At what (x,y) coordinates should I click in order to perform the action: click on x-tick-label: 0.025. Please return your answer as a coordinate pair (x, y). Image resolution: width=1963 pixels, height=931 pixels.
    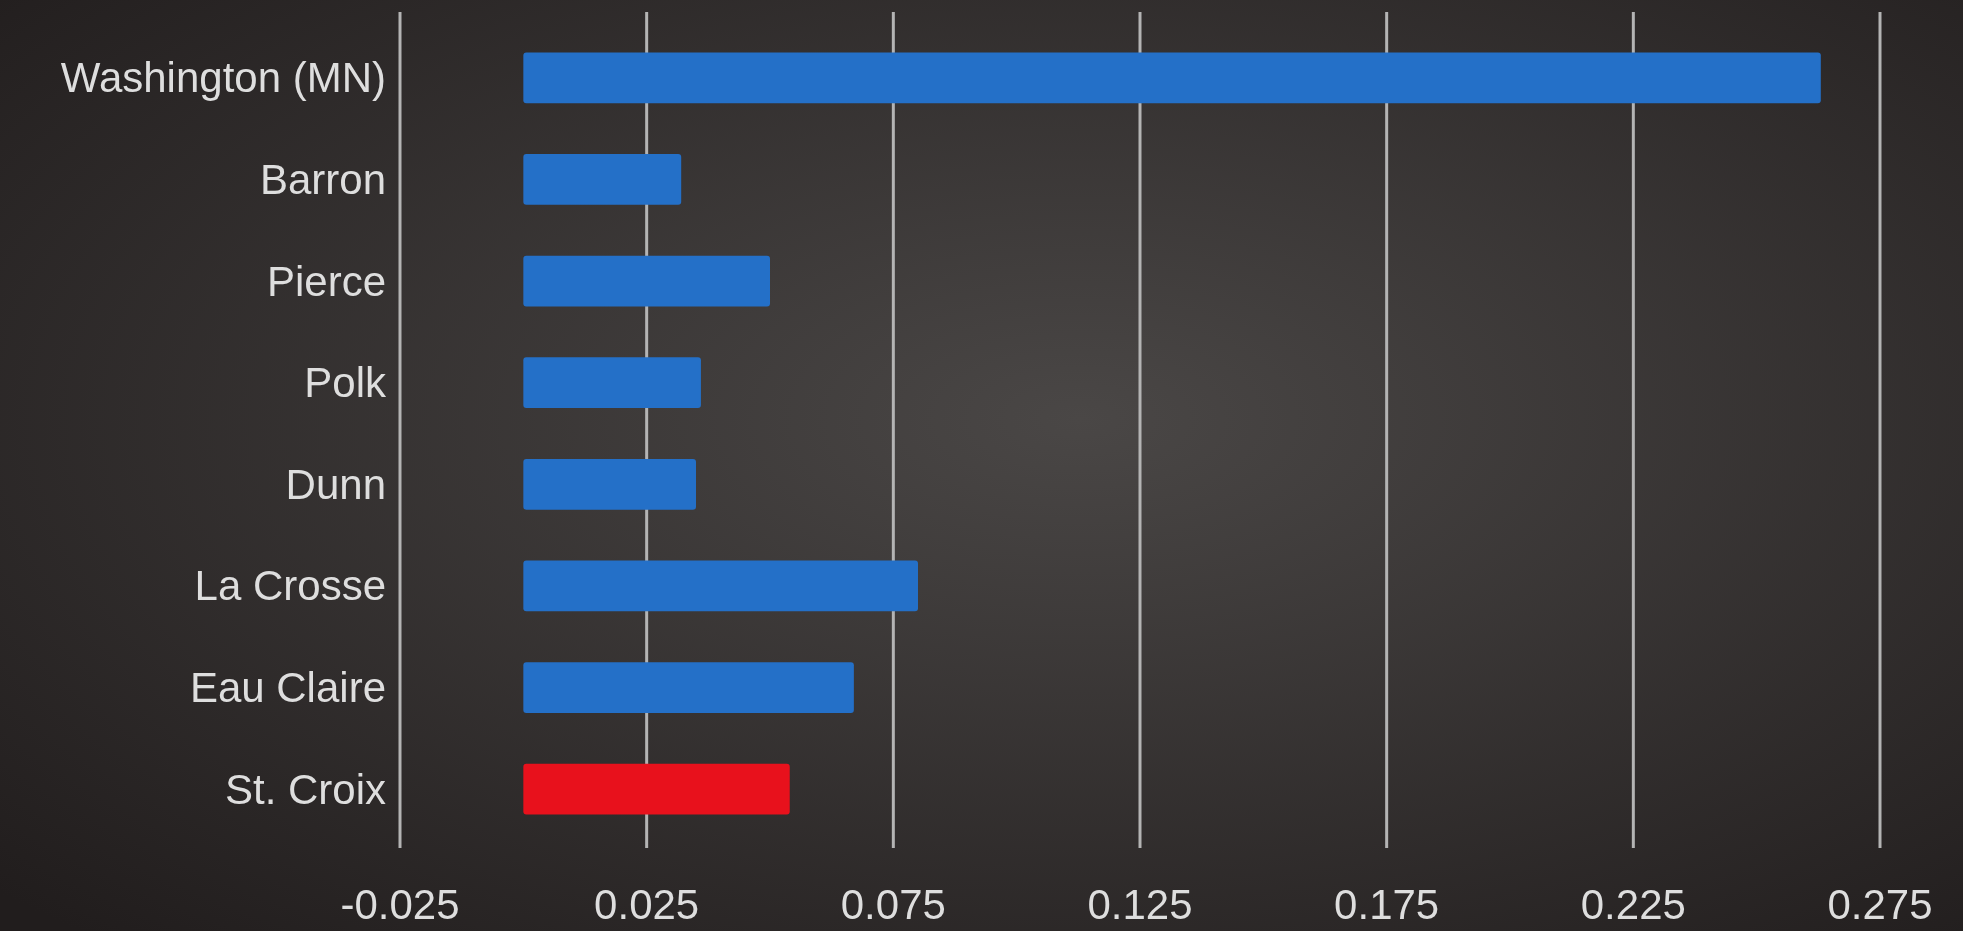
    Looking at the image, I should click on (647, 904).